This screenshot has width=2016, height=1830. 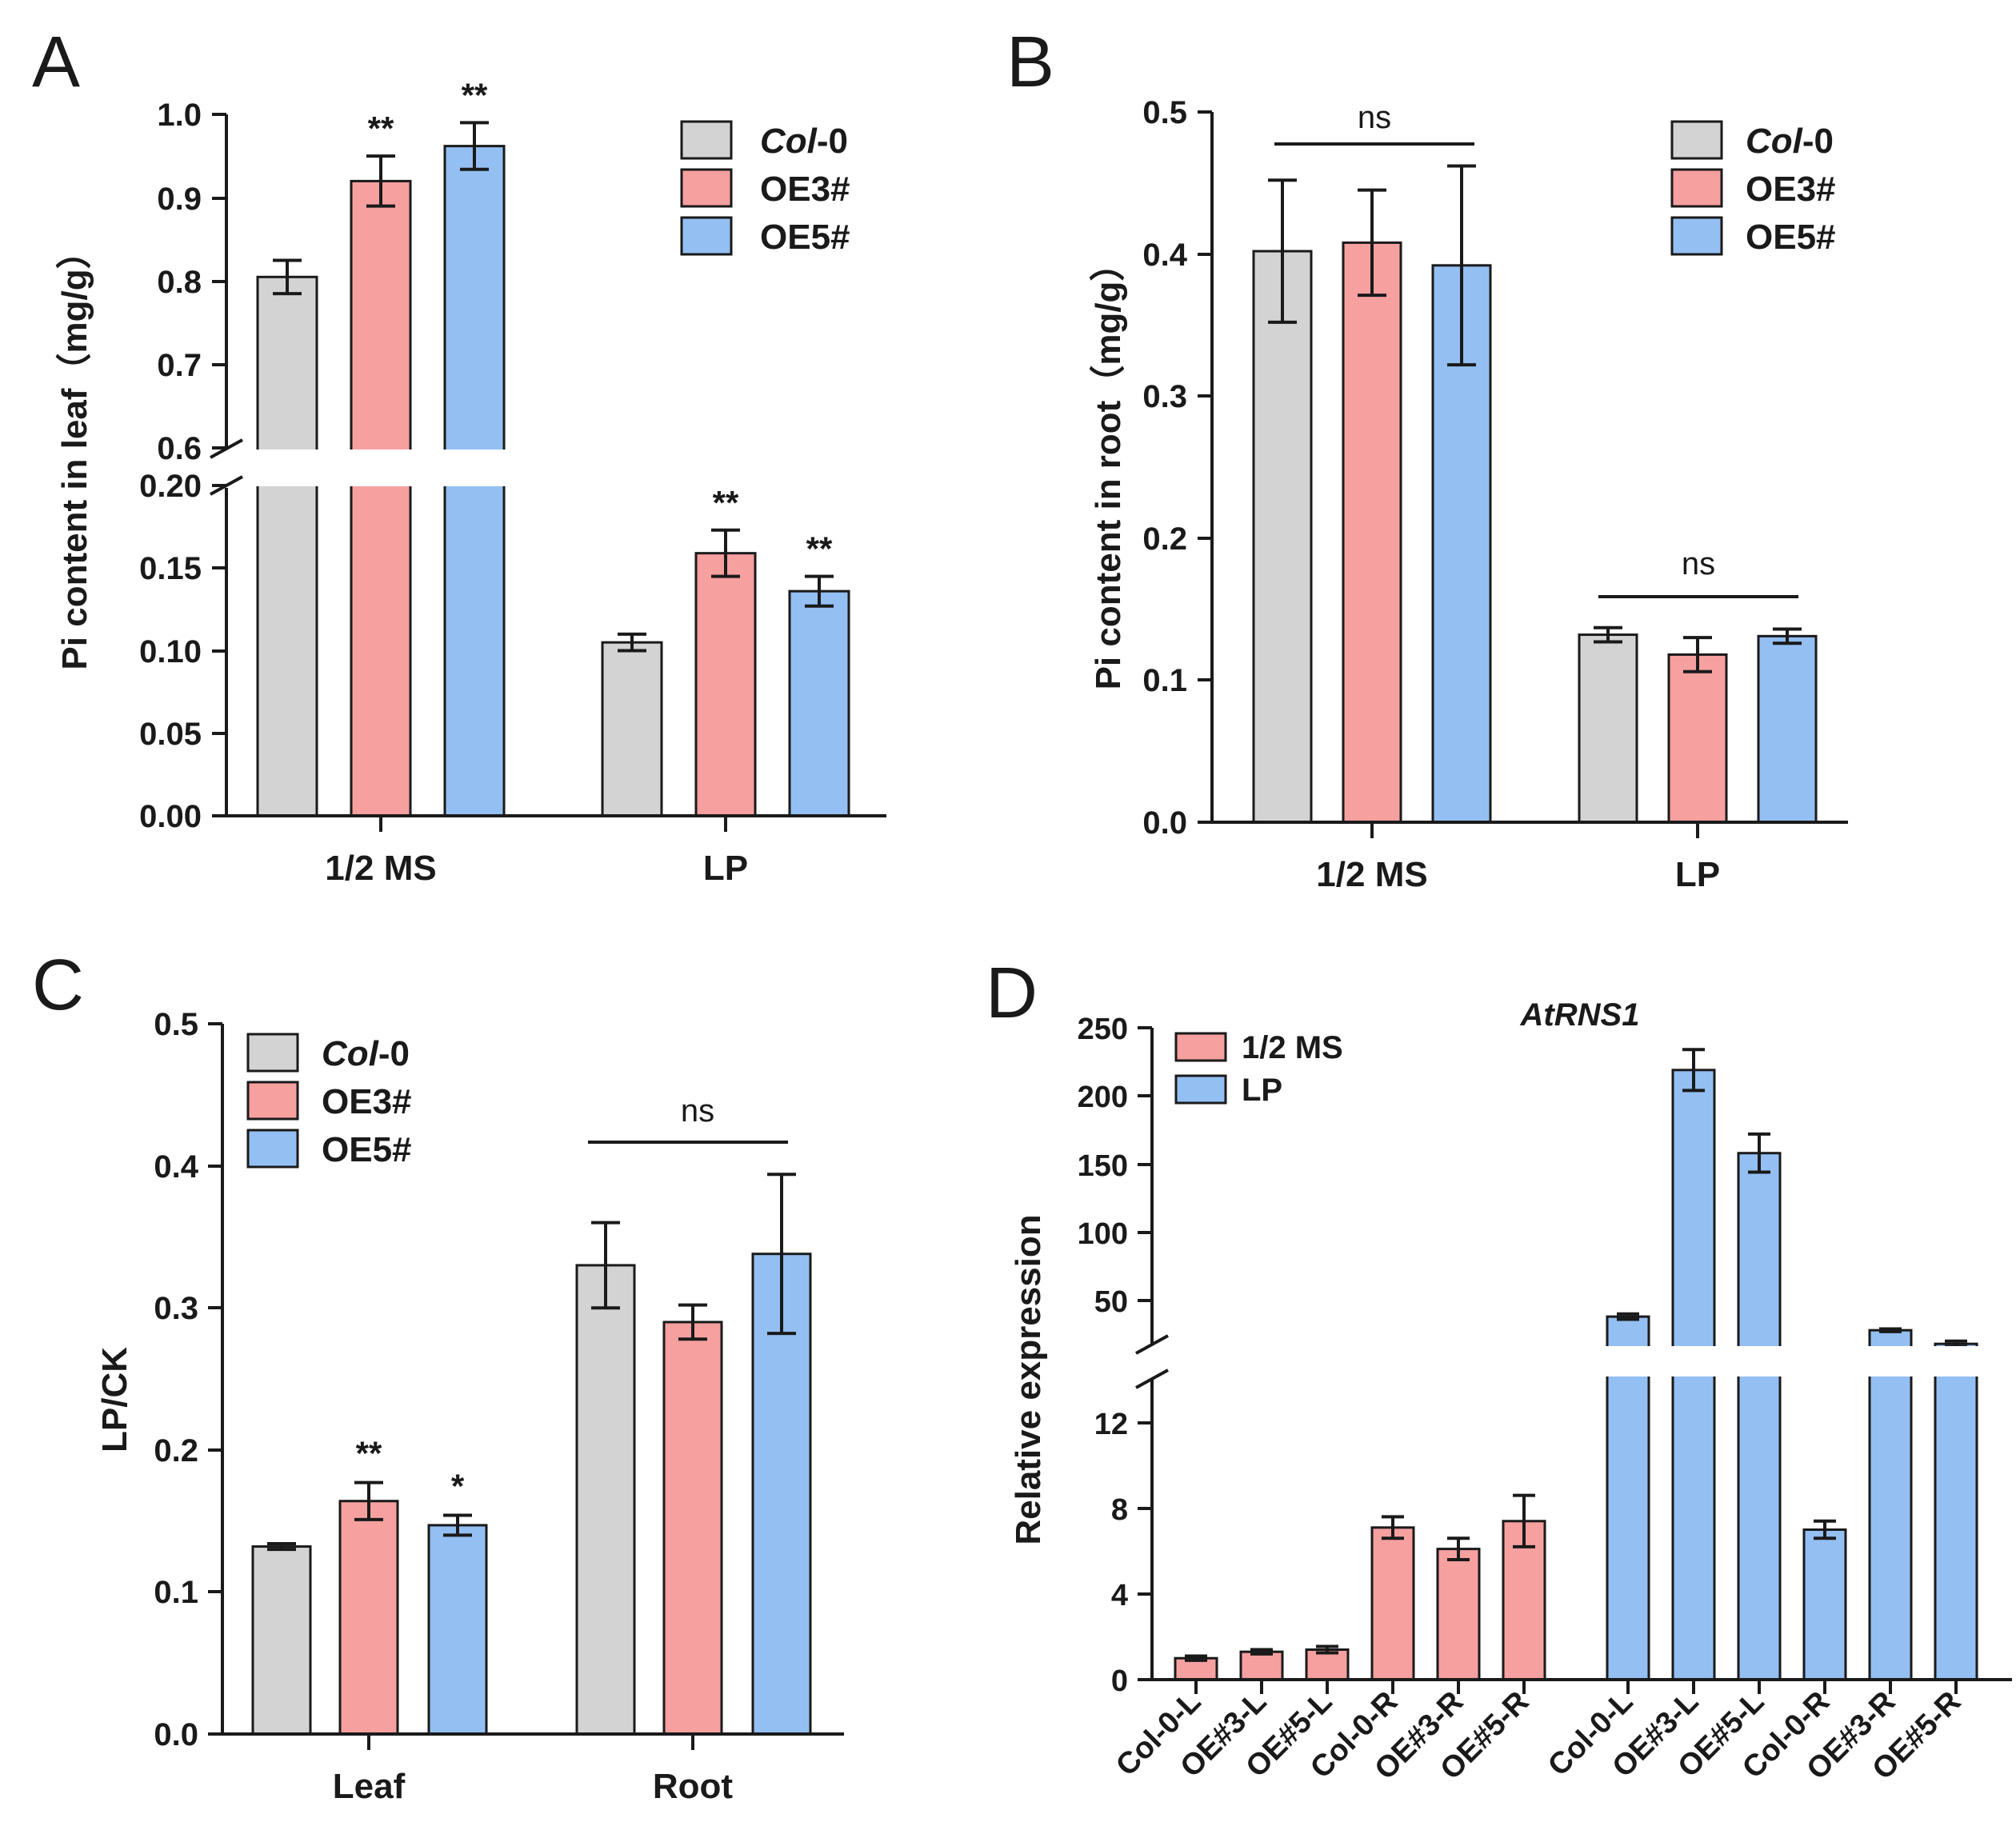 What do you see at coordinates (1119, 1681) in the screenshot?
I see `panel-d-ytick: 0` at bounding box center [1119, 1681].